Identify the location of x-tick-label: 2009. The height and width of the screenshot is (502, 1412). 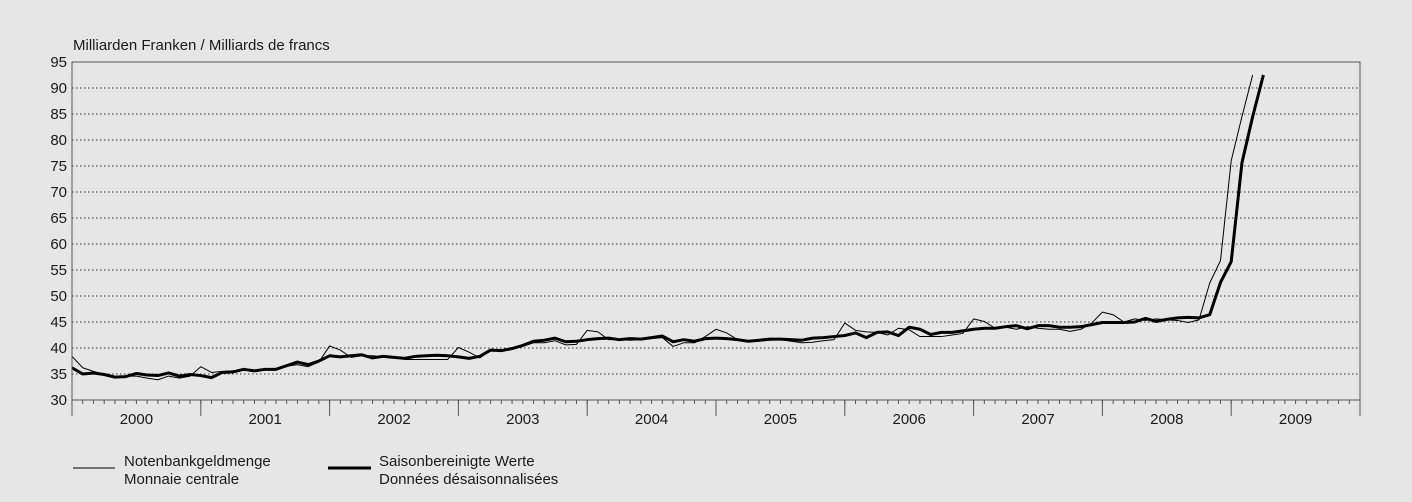
(1295, 419).